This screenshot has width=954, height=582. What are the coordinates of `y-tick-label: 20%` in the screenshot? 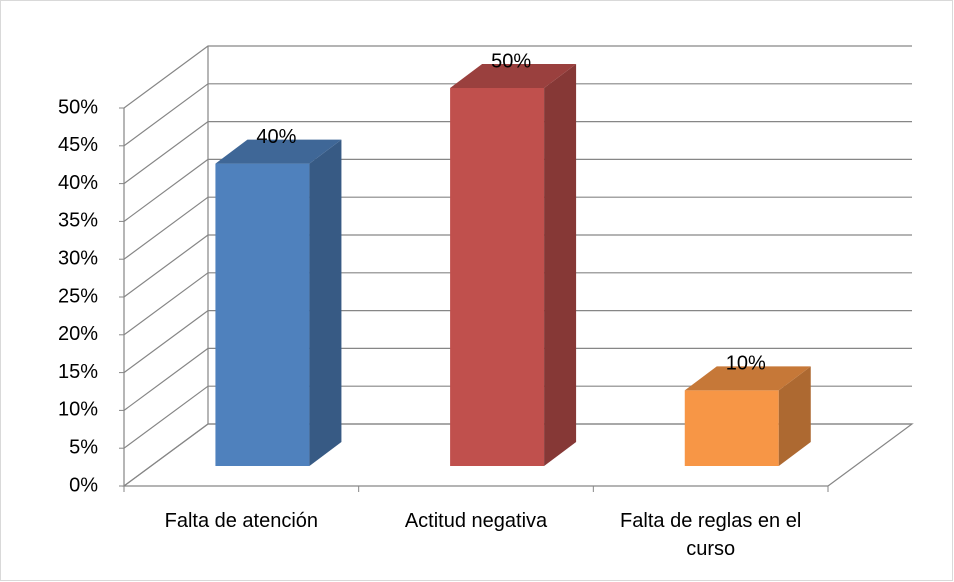 It's located at (78, 334).